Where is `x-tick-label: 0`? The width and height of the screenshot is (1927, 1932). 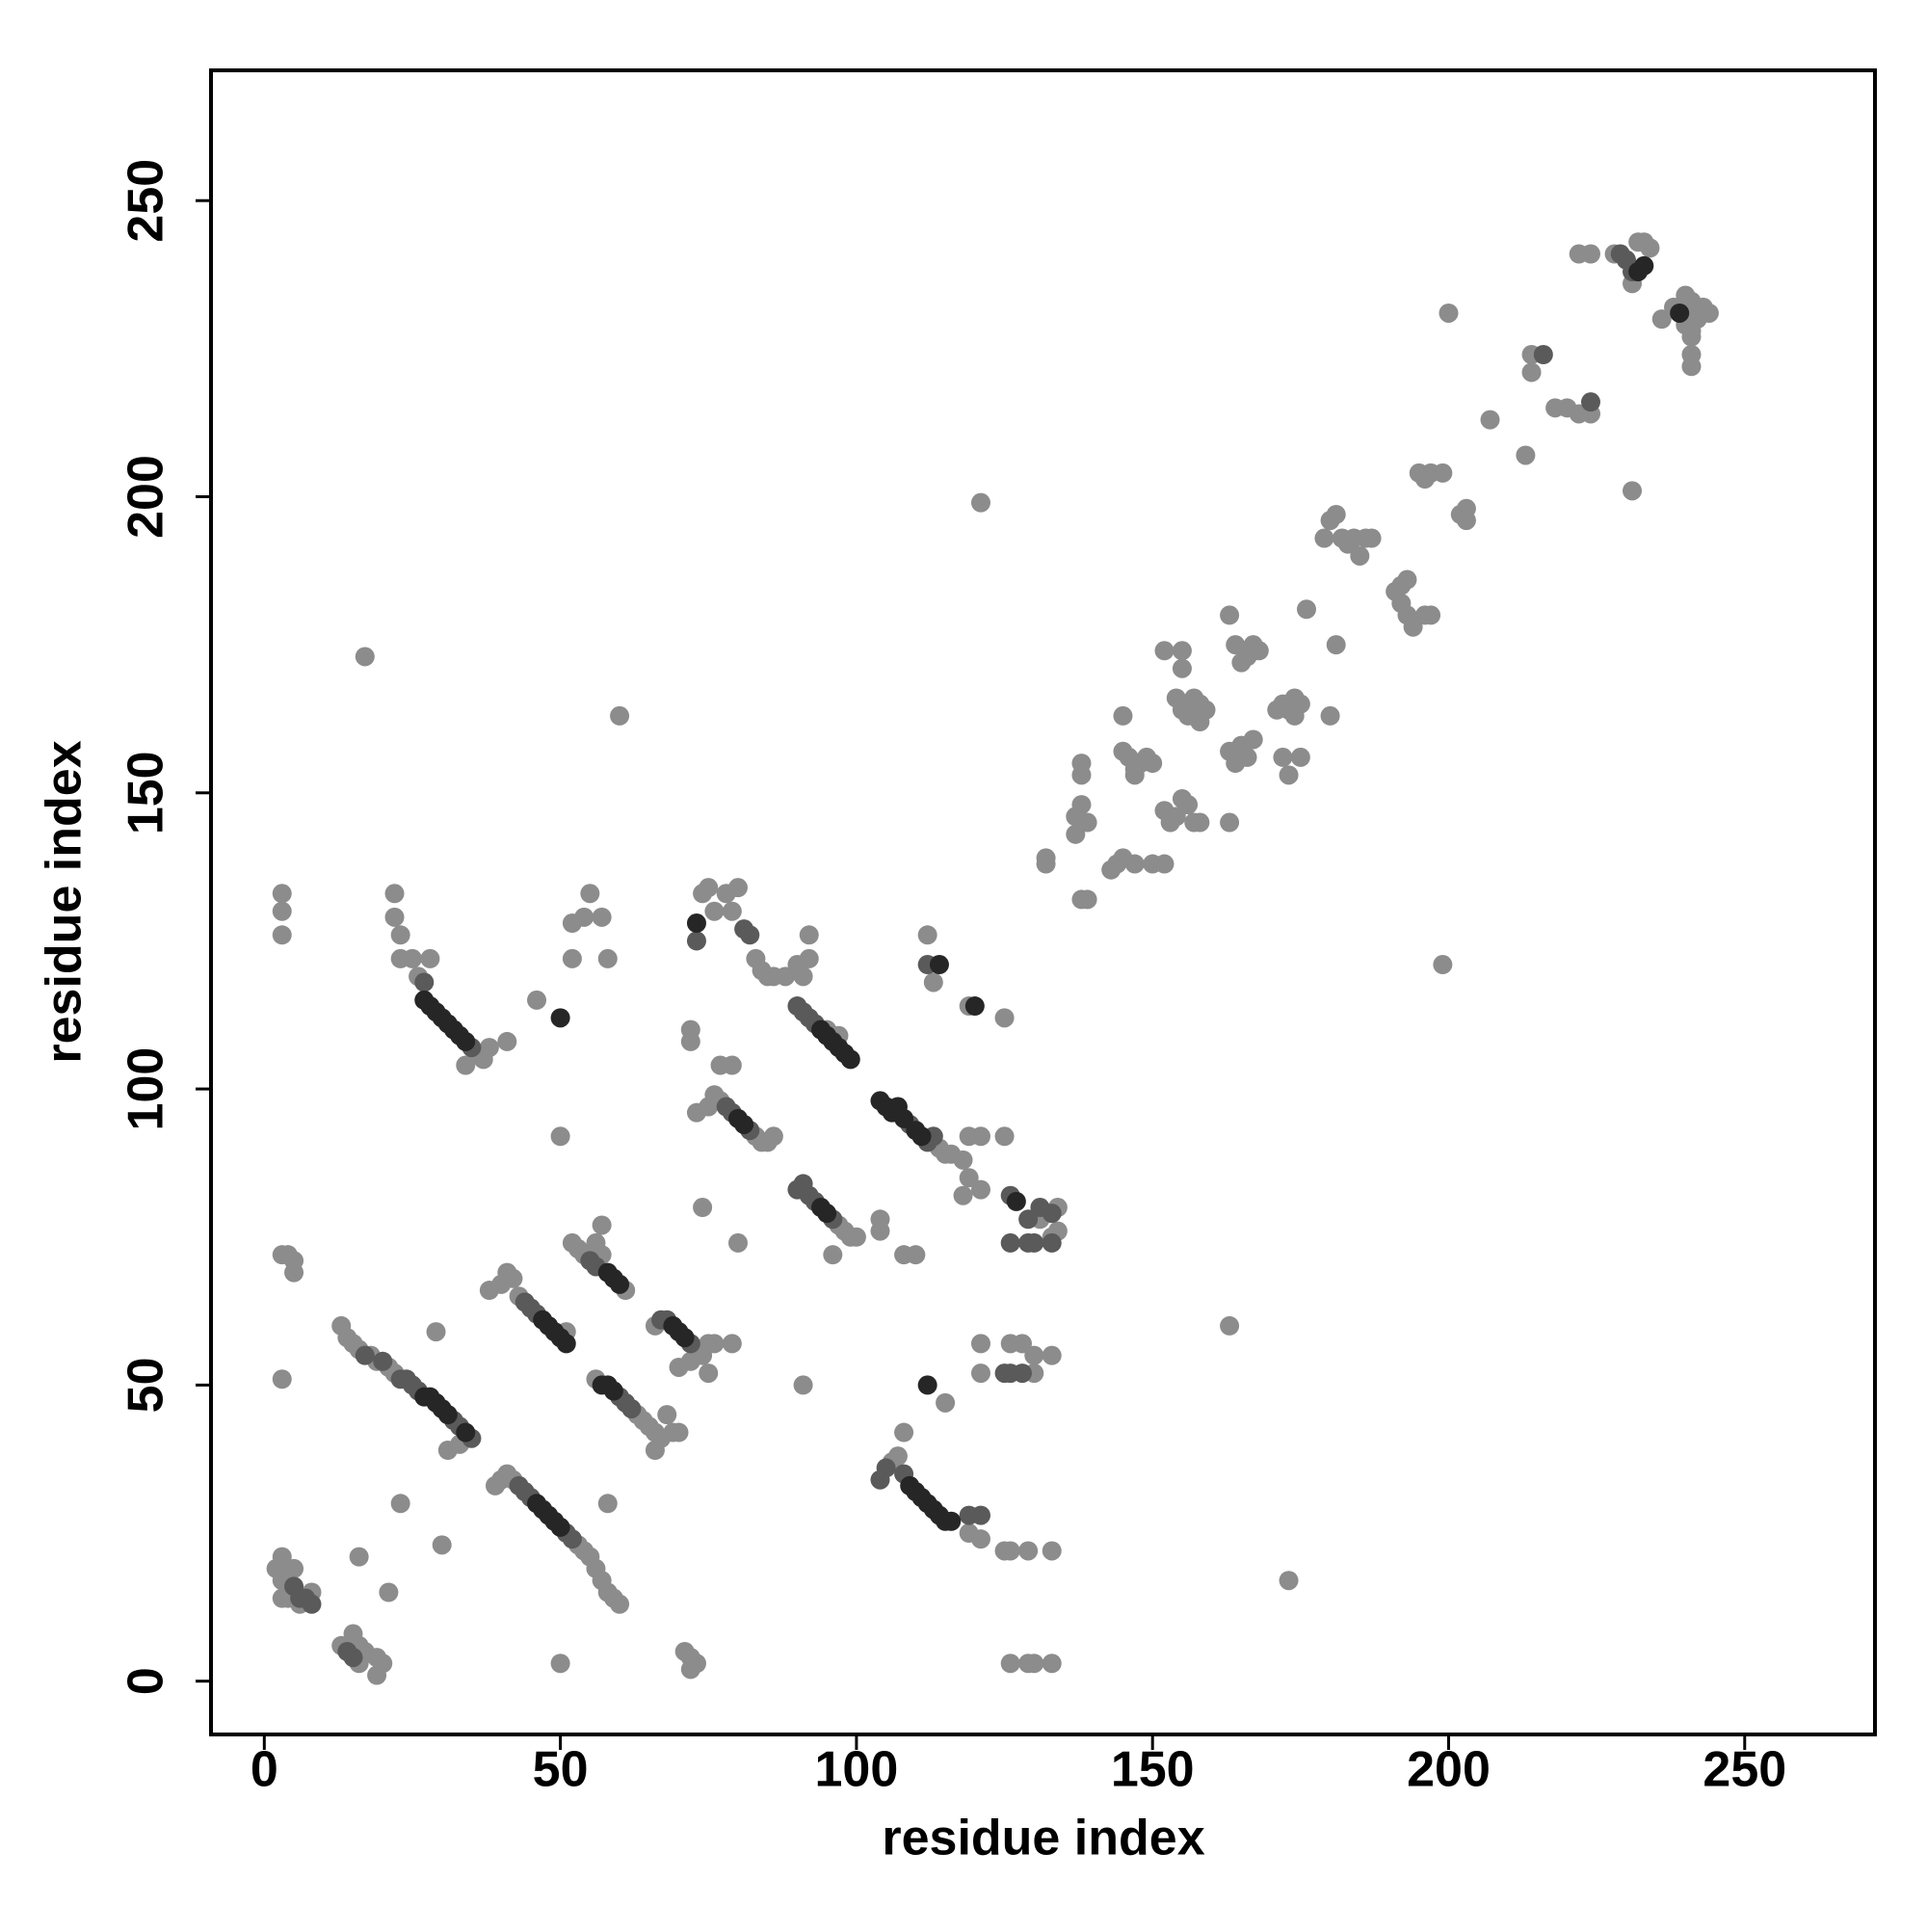
x-tick-label: 0 is located at coordinates (265, 1770).